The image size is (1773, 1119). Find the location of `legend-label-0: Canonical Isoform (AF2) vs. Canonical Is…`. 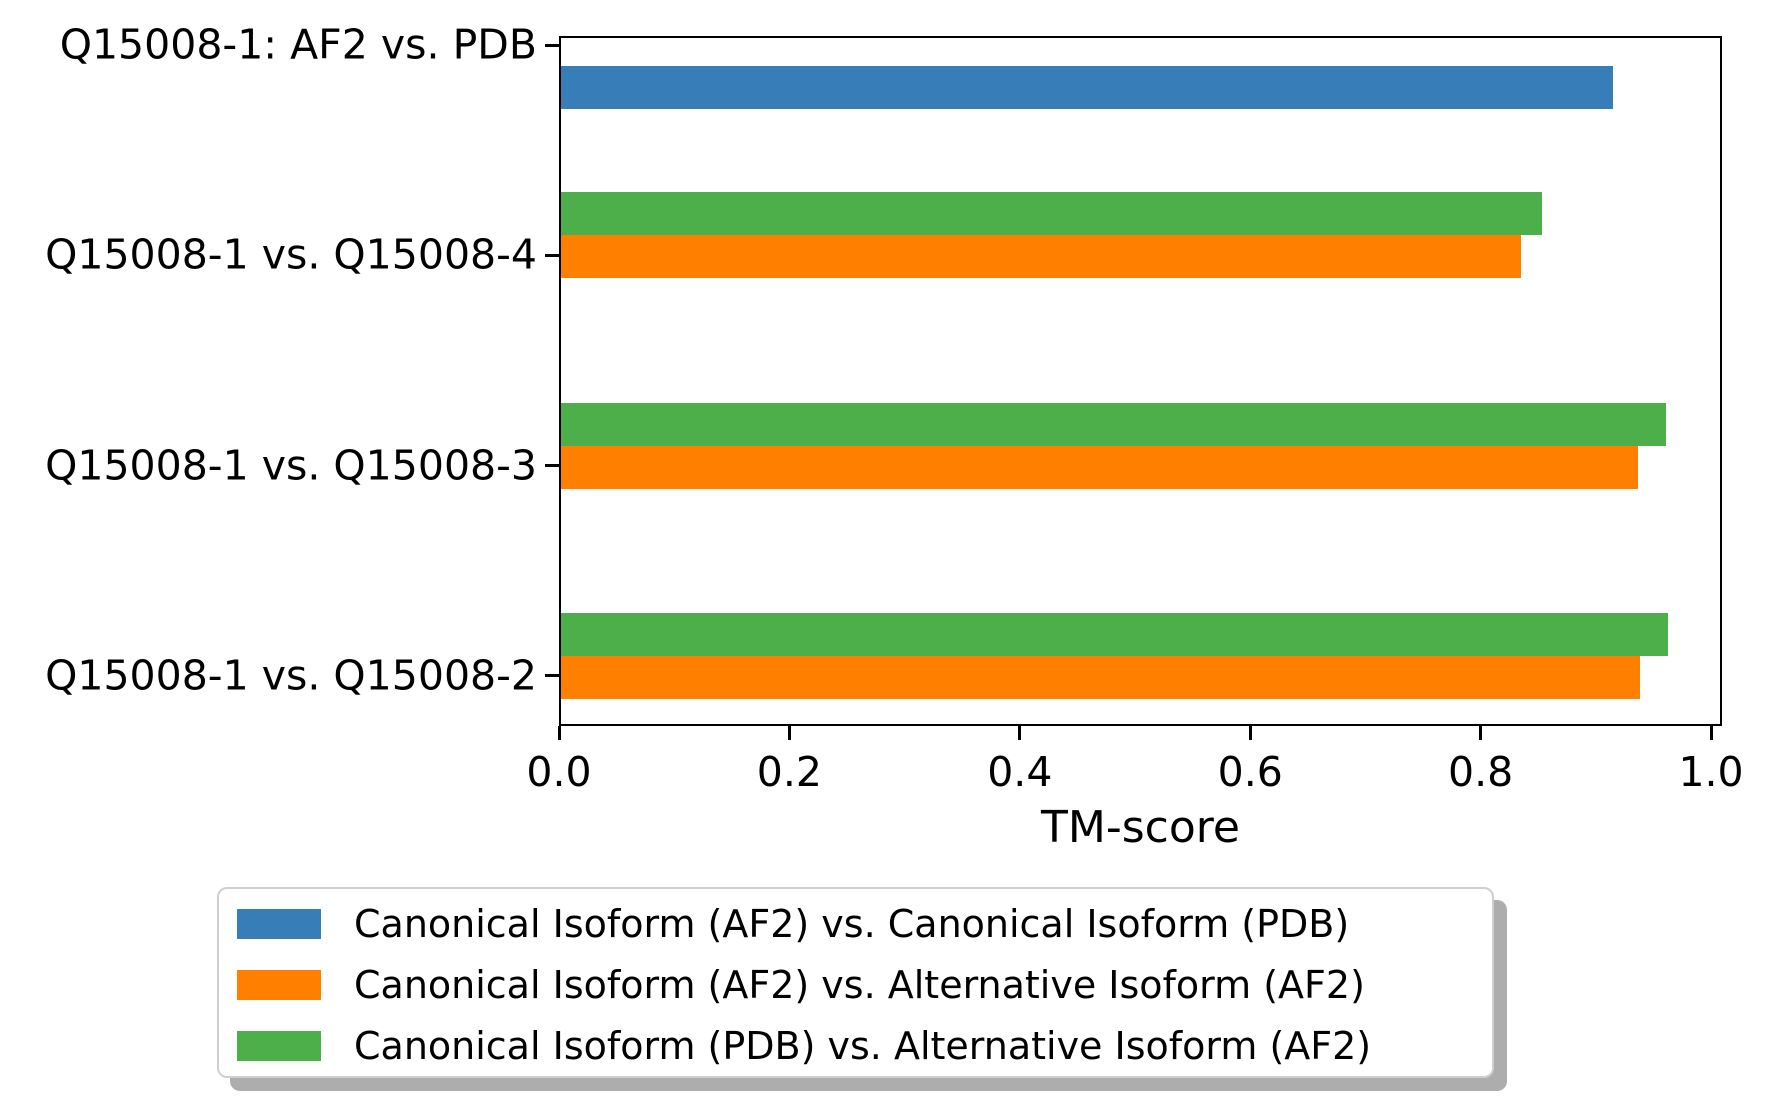

legend-label-0: Canonical Isoform (AF2) vs. Canonical Is… is located at coordinates (852, 923).